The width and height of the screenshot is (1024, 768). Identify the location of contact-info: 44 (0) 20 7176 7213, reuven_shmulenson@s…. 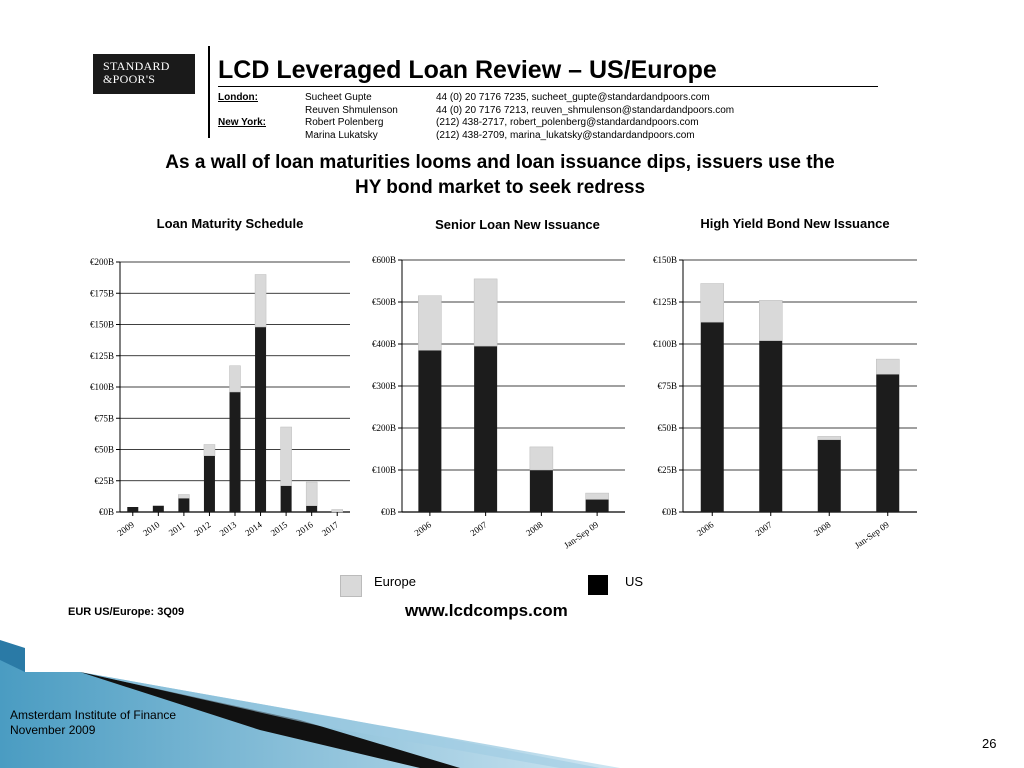
(585, 110).